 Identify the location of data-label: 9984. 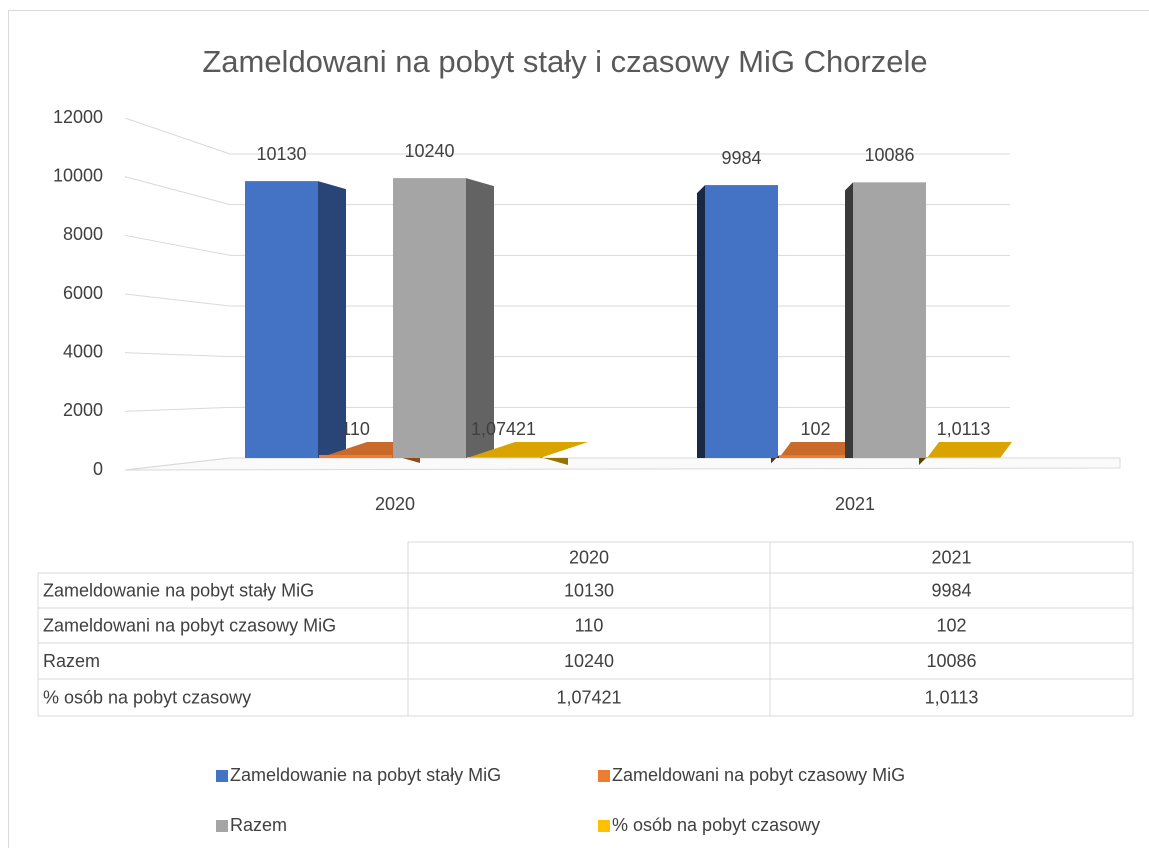
(741, 158).